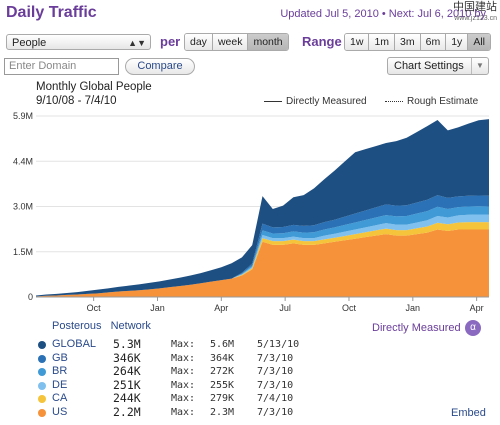 Image resolution: width=500 pixels, height=425 pixels. I want to click on x-tick-label: Jul, so click(285, 308).